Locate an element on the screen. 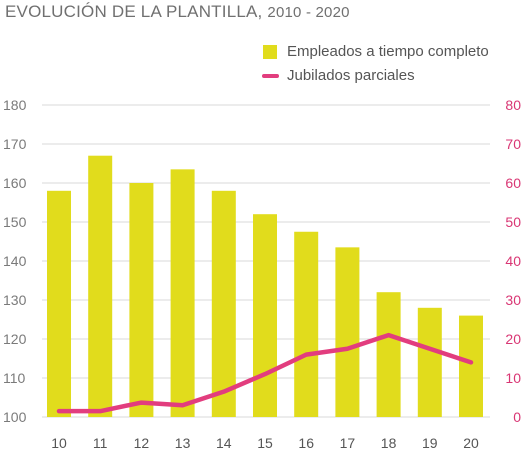  left-tick-label: 170 is located at coordinates (15, 144).